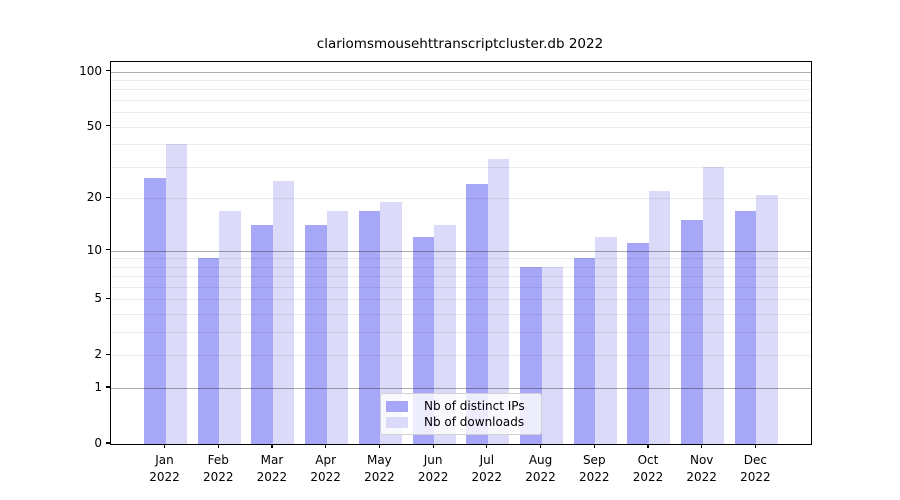 This screenshot has height=500, width=900. Describe the element at coordinates (433, 468) in the screenshot. I see `x-tick-label: Jun 2022` at that location.